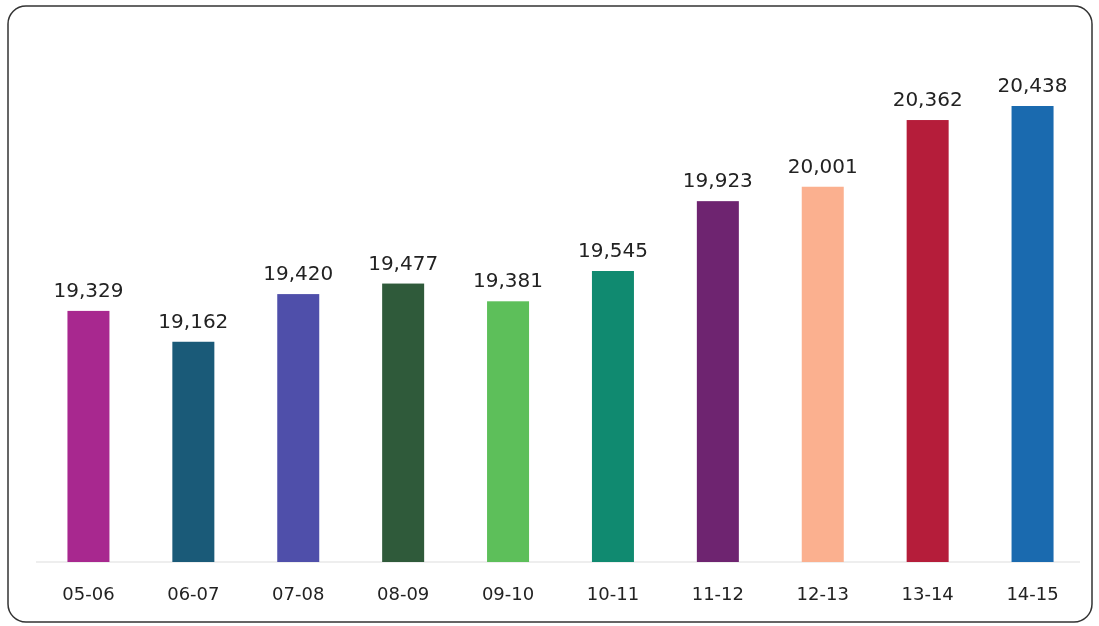 This screenshot has height=626, width=1099. Describe the element at coordinates (508, 280) in the screenshot. I see `data-label: 19,381` at that location.